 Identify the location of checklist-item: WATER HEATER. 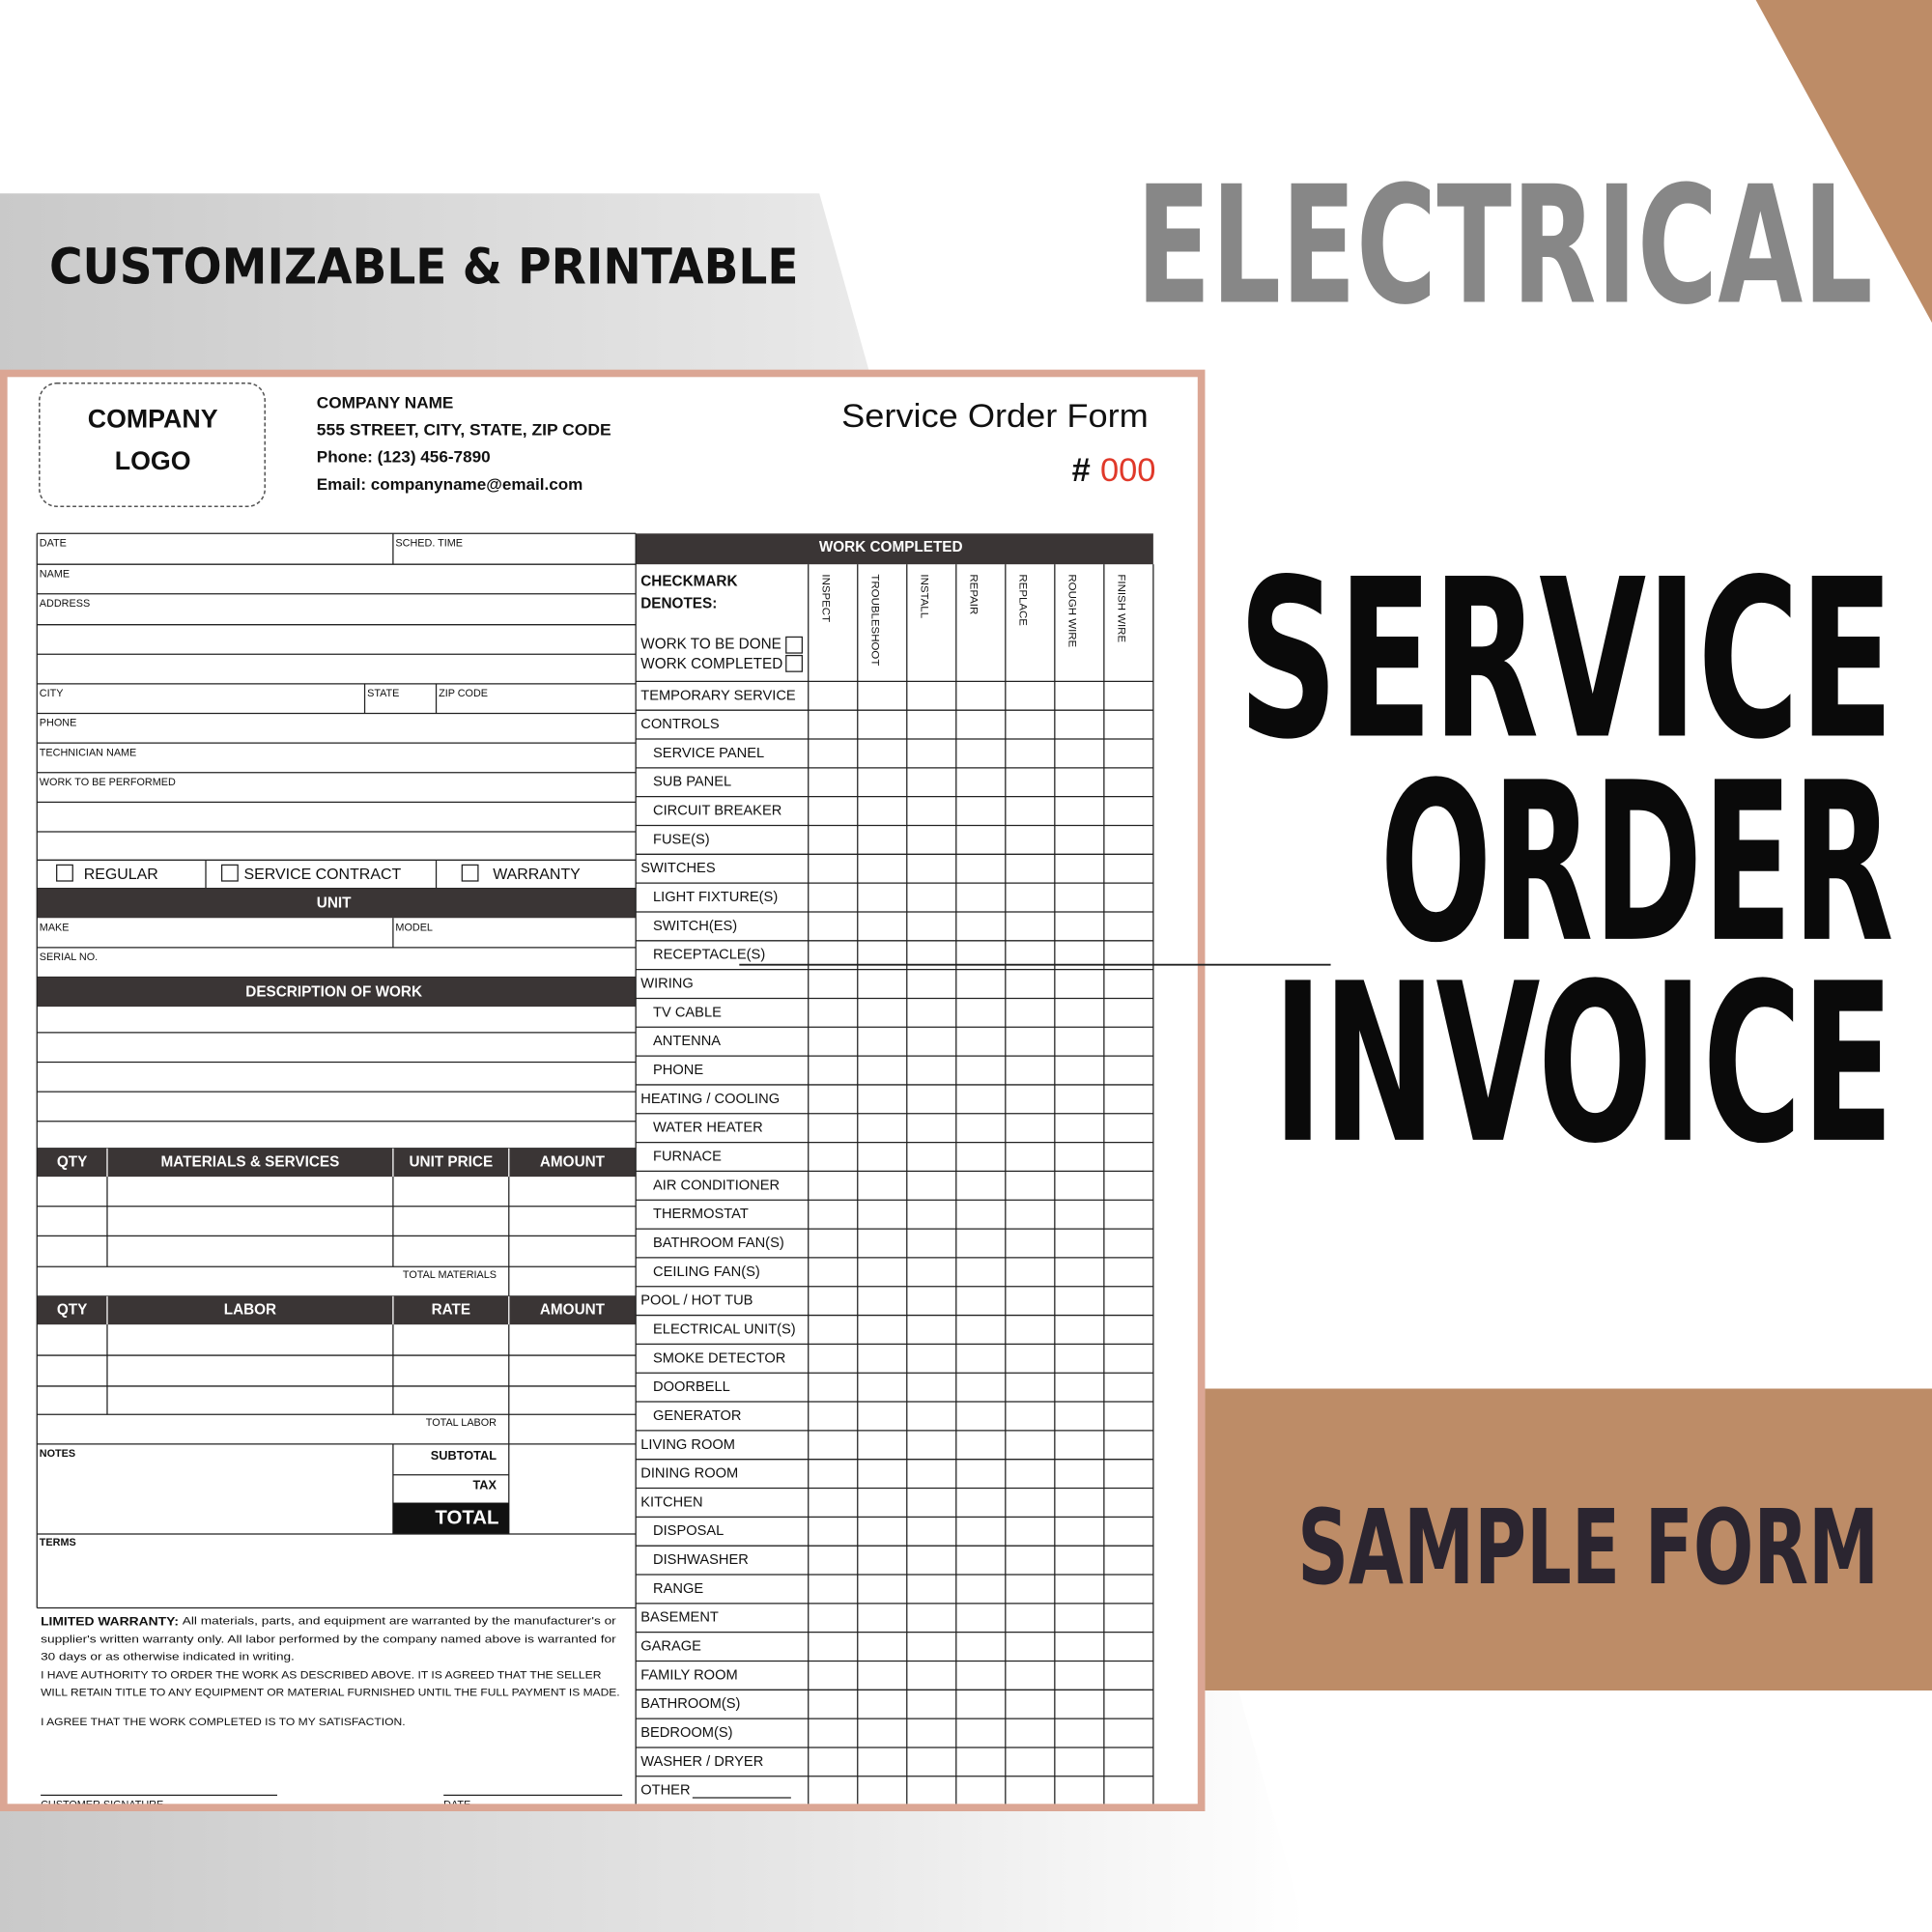
(708, 1128).